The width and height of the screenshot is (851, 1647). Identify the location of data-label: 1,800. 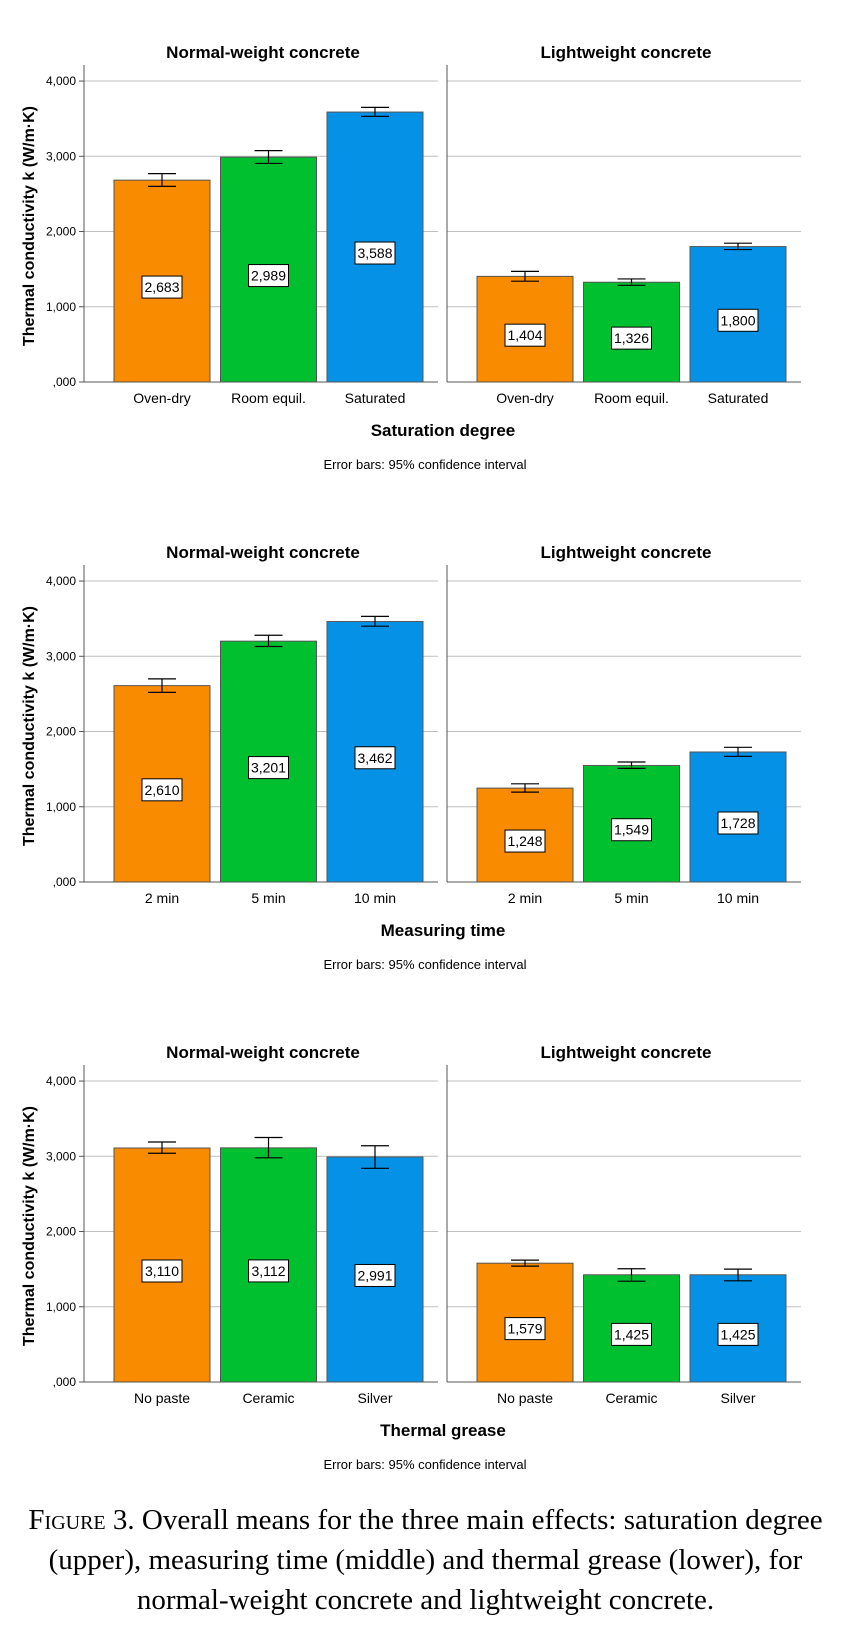
(737, 320).